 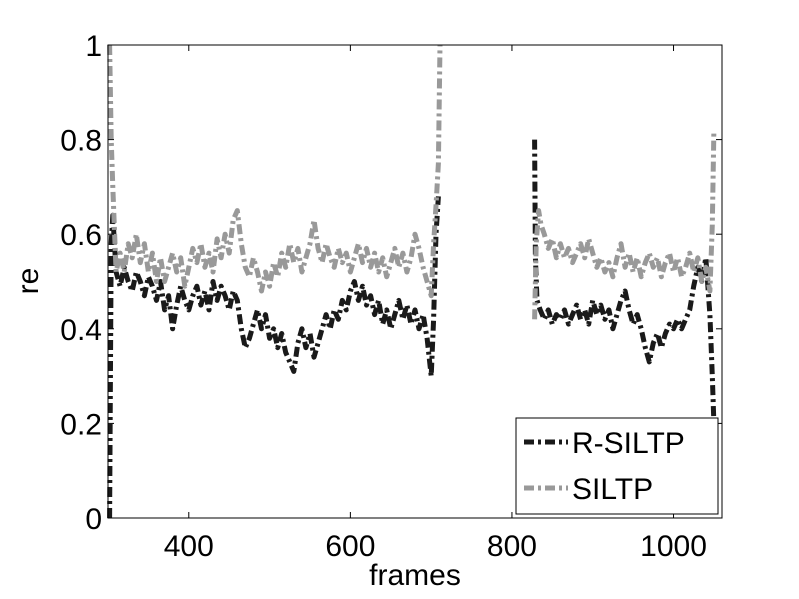 I want to click on x-tick-label: 600, so click(x=350, y=546).